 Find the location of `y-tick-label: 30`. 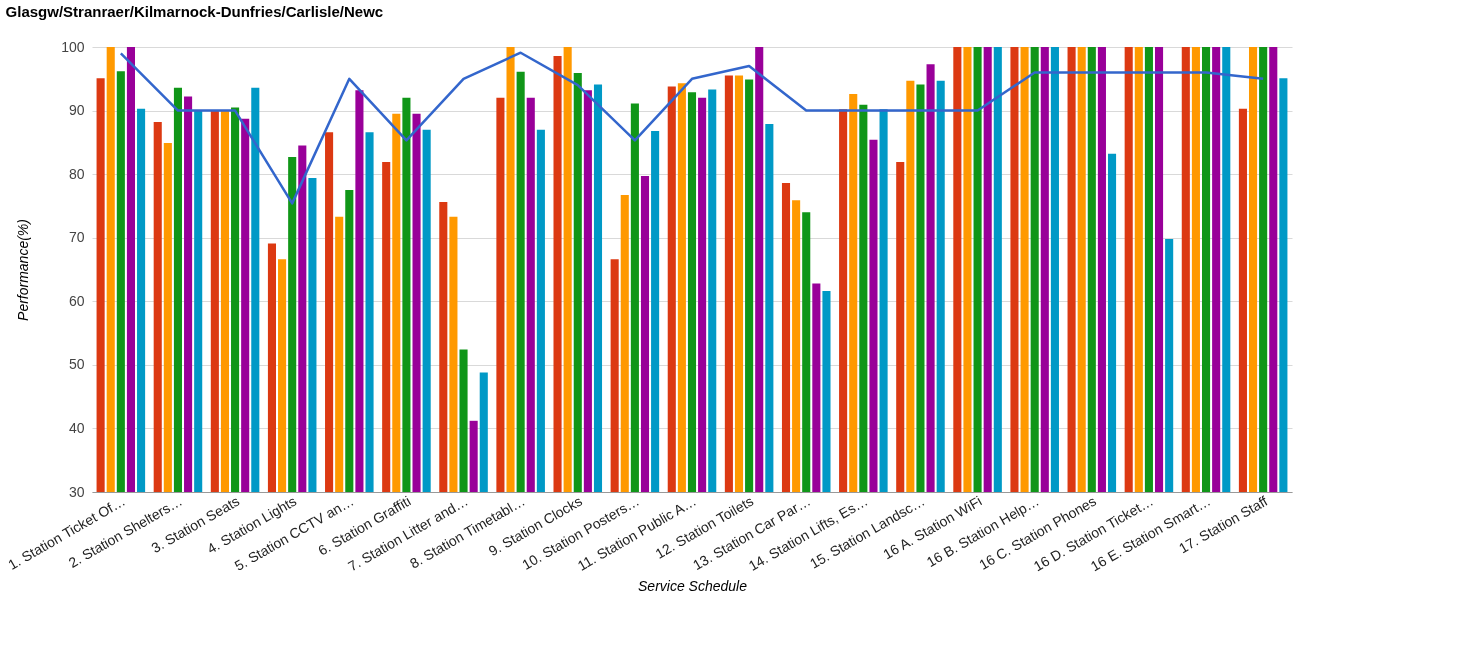

y-tick-label: 30 is located at coordinates (76, 491).